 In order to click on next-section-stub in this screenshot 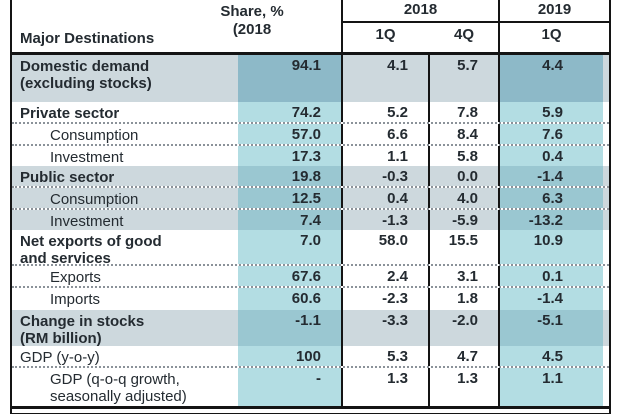, I will do `click(310, 411)`.